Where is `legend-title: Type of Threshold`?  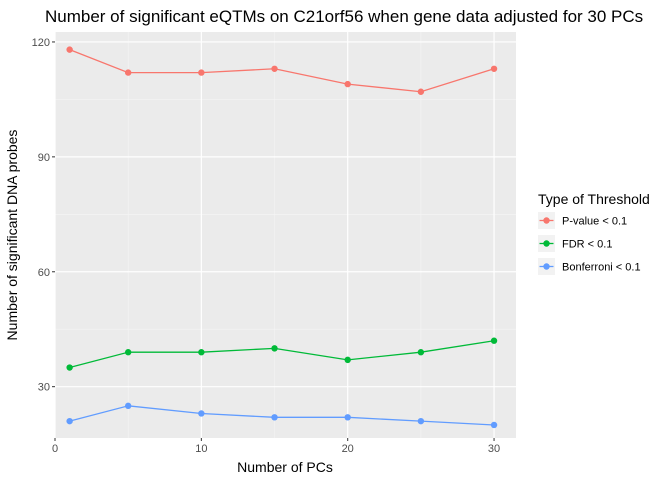 legend-title: Type of Threshold is located at coordinates (594, 199).